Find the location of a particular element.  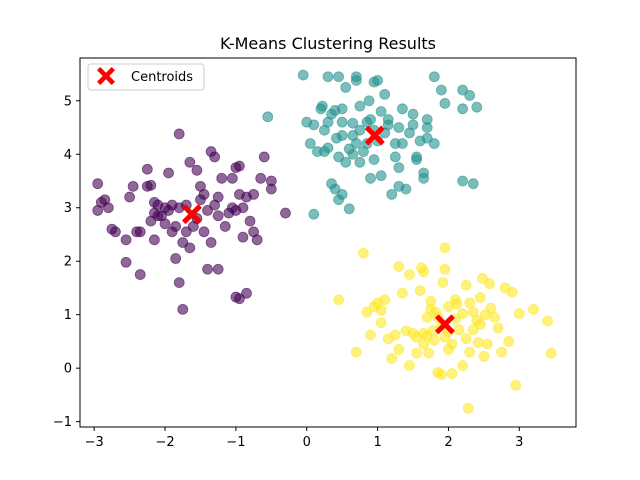

y-tick-label: 0 is located at coordinates (68, 369).